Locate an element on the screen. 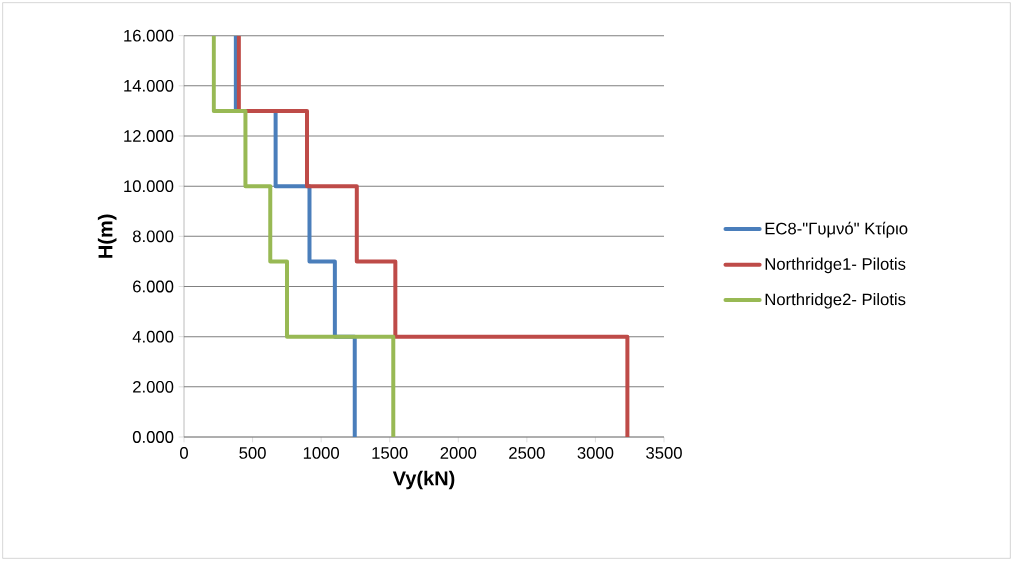  x-tick-label: 0 is located at coordinates (184, 453).